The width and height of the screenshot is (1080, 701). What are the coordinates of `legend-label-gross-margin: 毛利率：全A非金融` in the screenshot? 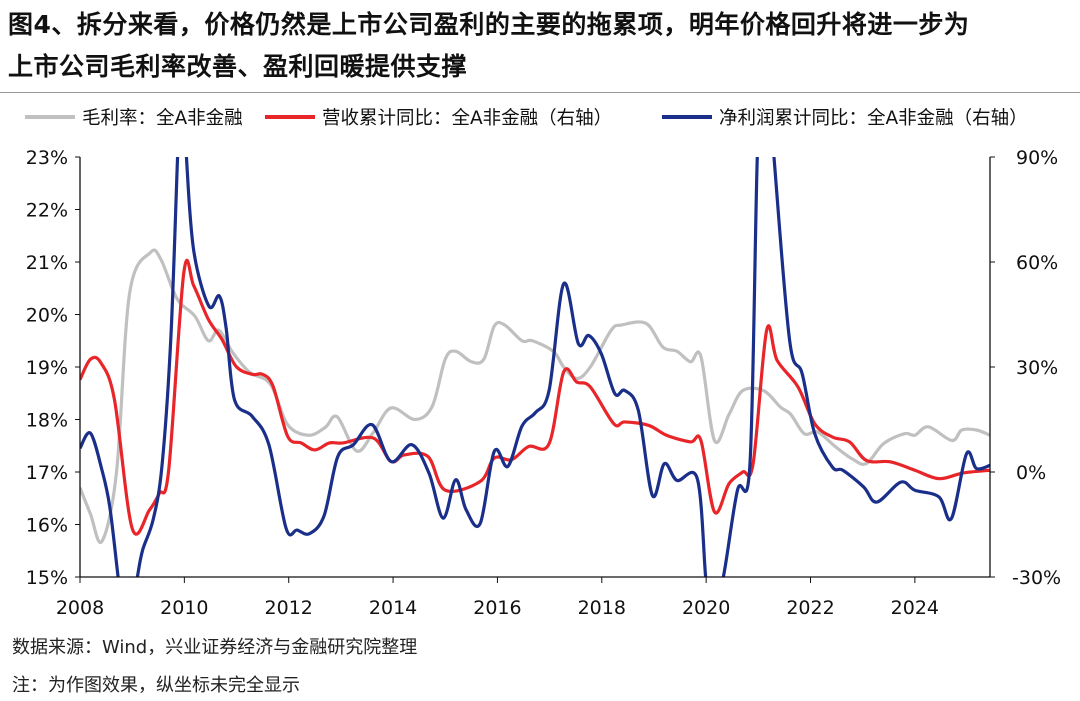 It's located at (162, 118).